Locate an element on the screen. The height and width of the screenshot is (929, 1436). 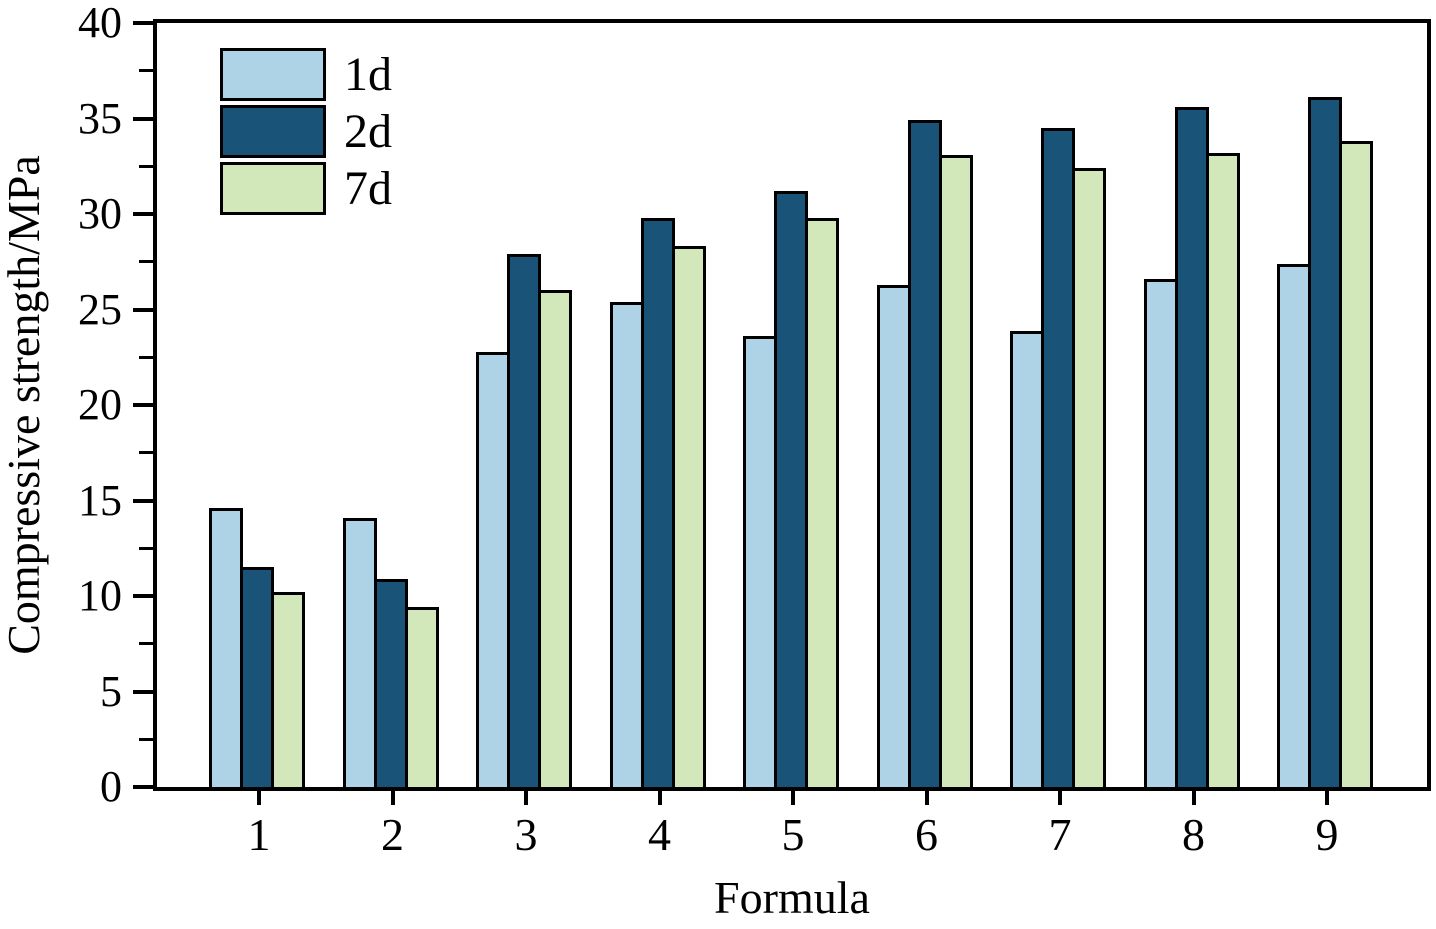
legend-swatch-7d is located at coordinates (273, 188).